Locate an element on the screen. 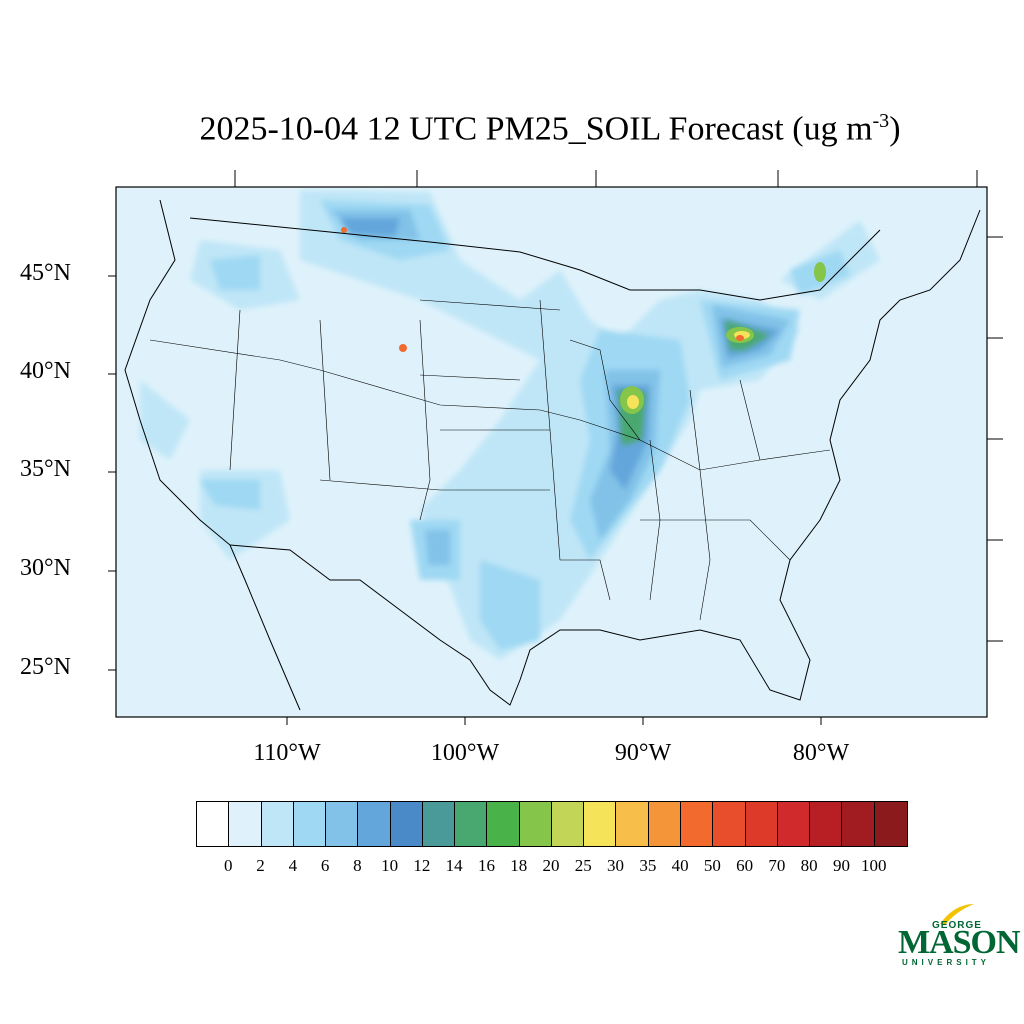 The image size is (1024, 1024). colorbar-label: 8 is located at coordinates (357, 865).